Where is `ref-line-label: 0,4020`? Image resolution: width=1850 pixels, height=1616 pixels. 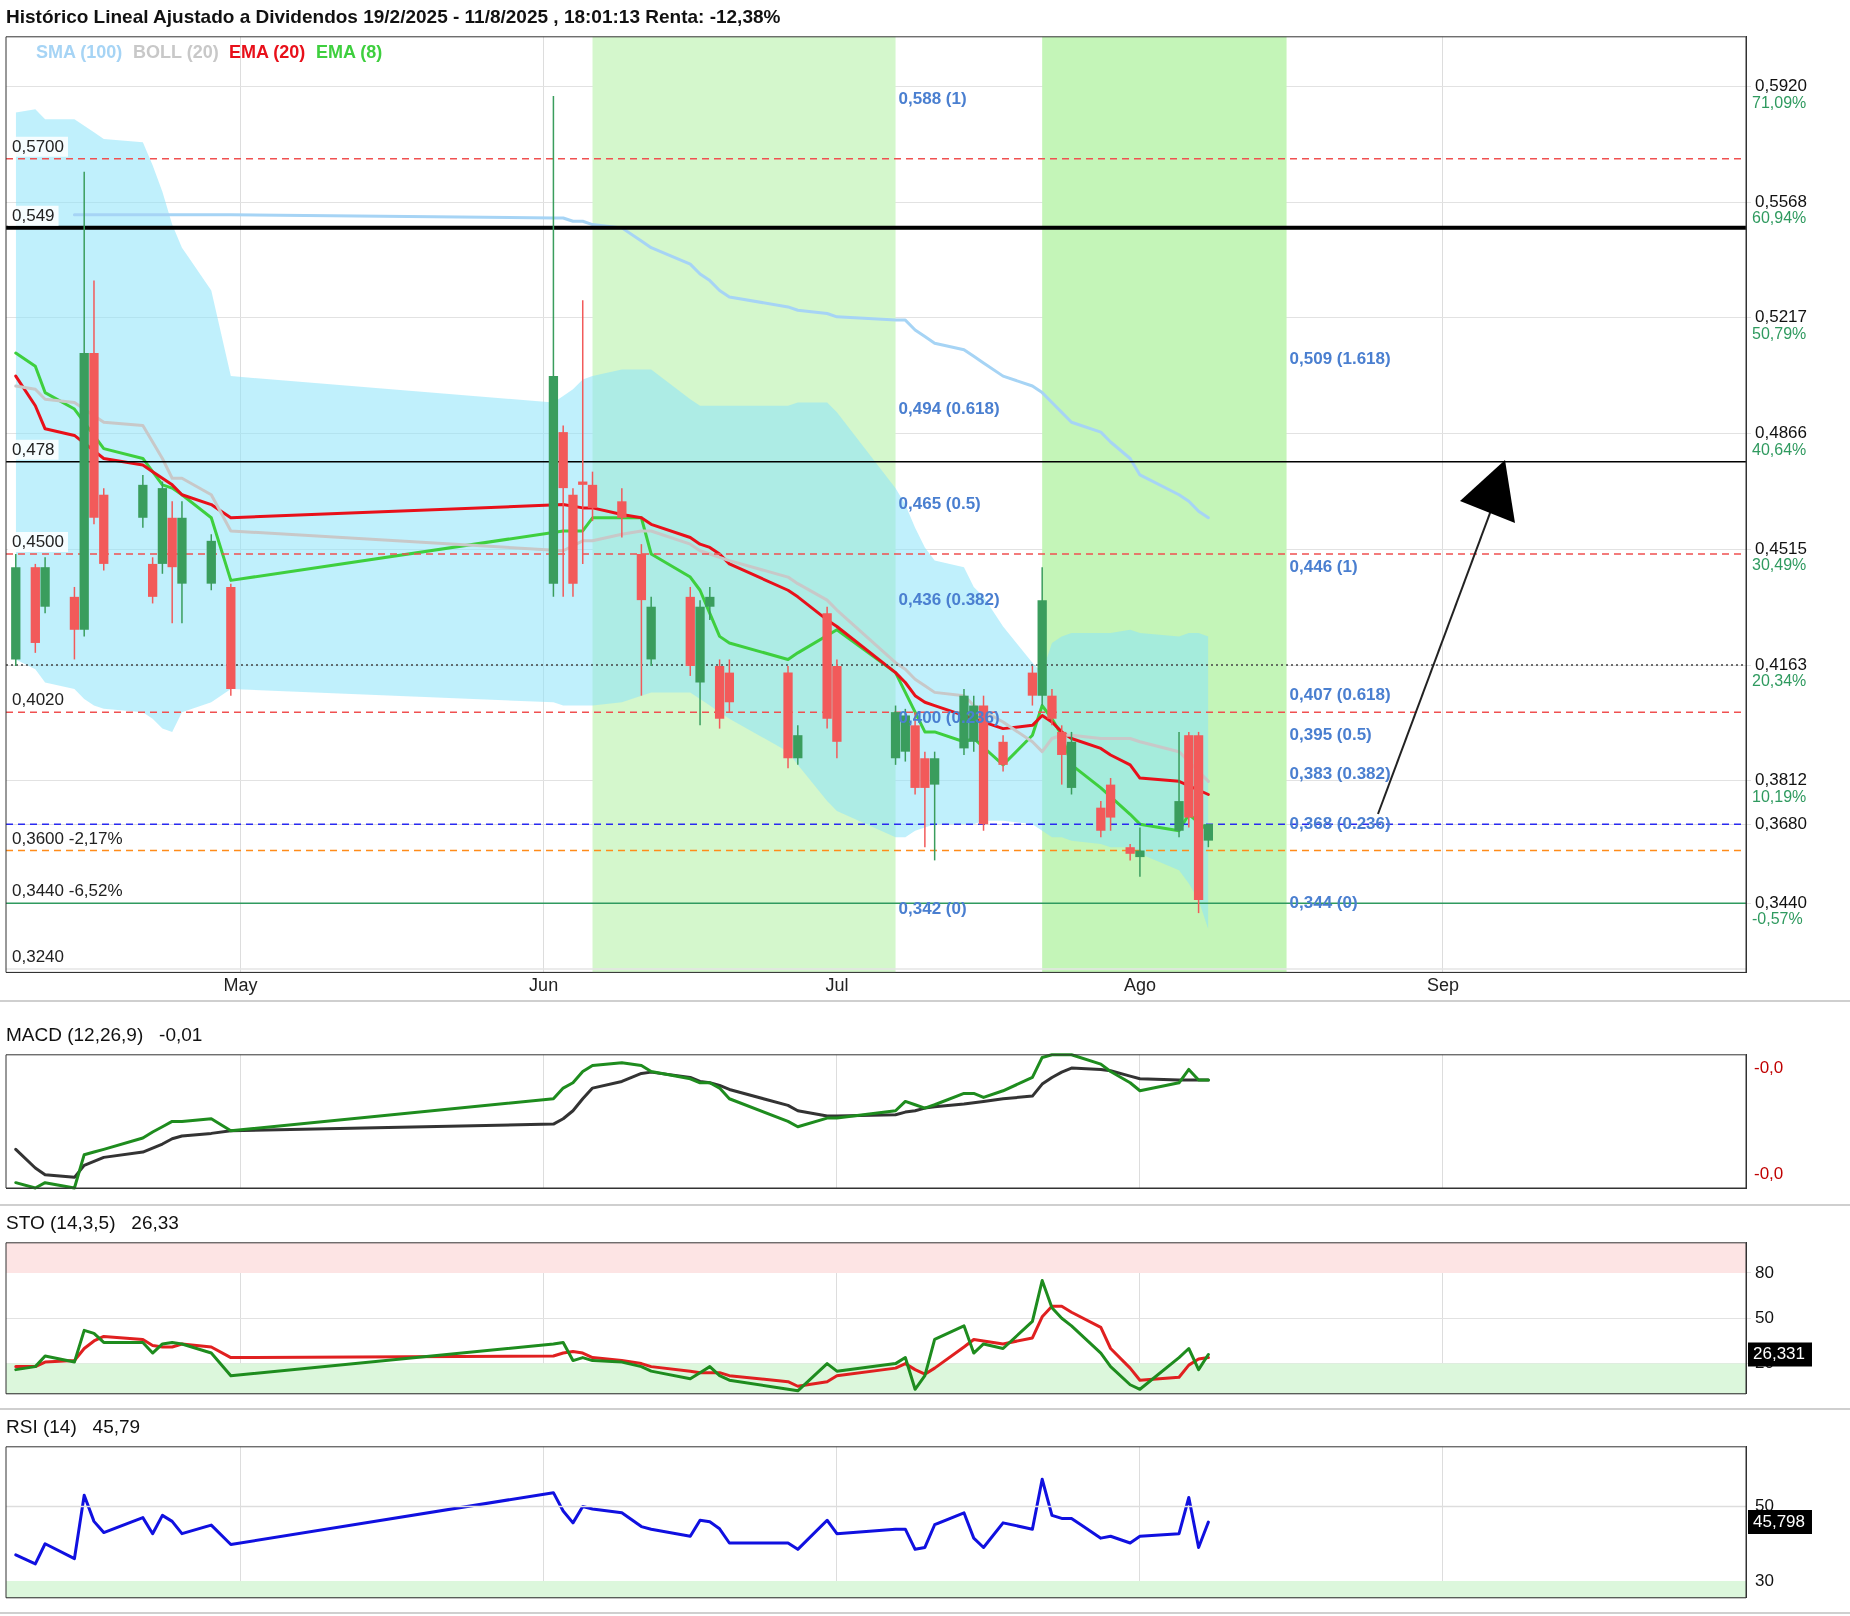
ref-line-label: 0,4020 is located at coordinates (38, 700).